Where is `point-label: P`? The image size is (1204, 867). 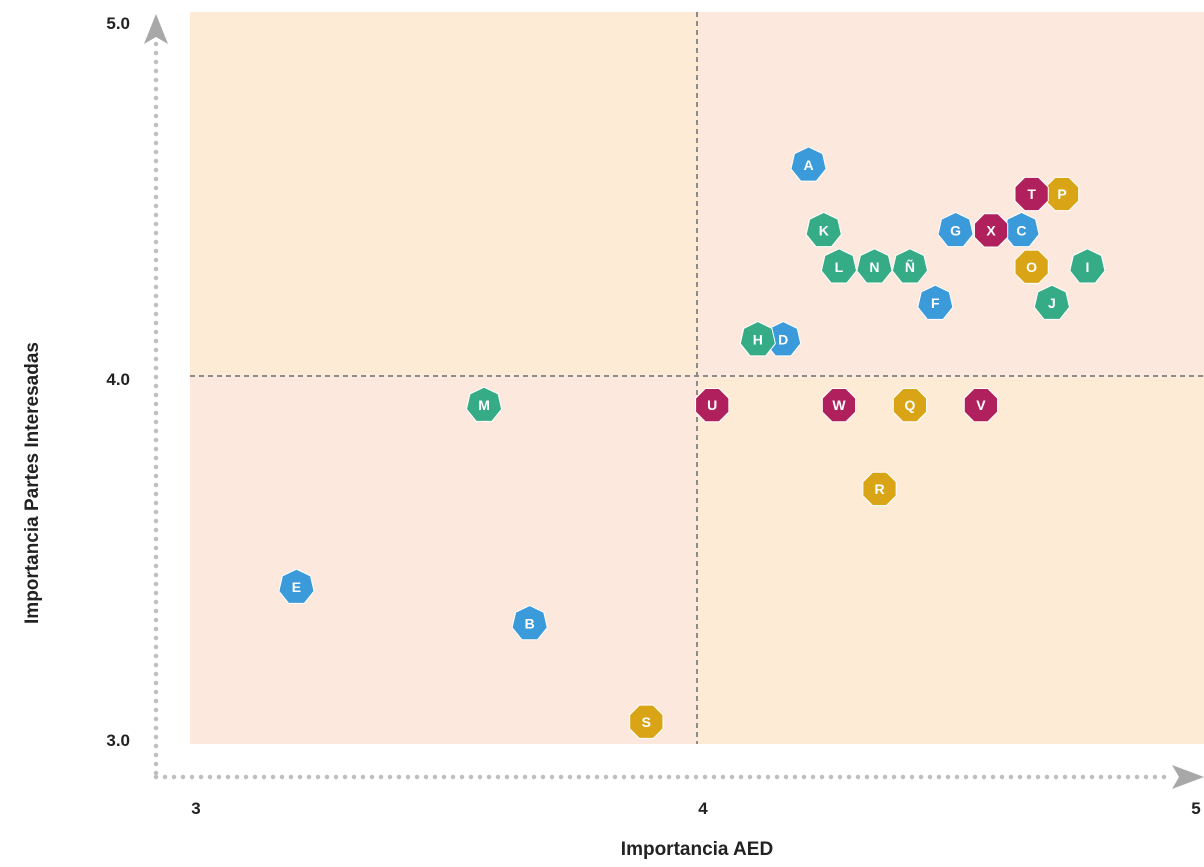
point-label: P is located at coordinates (1061, 194).